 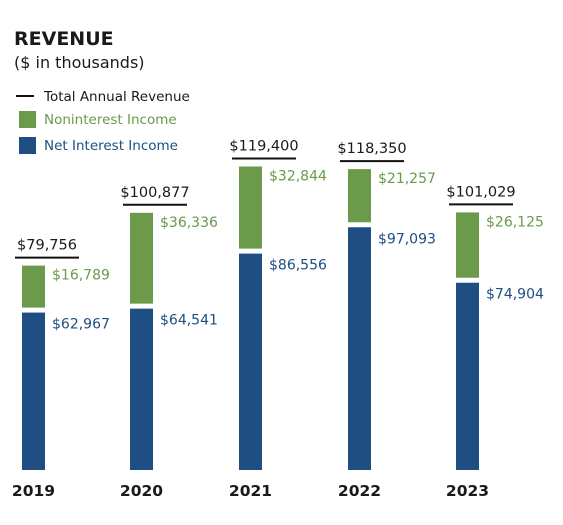 What do you see at coordinates (250, 207) in the screenshot?
I see `noninterest-bar-2021` at bounding box center [250, 207].